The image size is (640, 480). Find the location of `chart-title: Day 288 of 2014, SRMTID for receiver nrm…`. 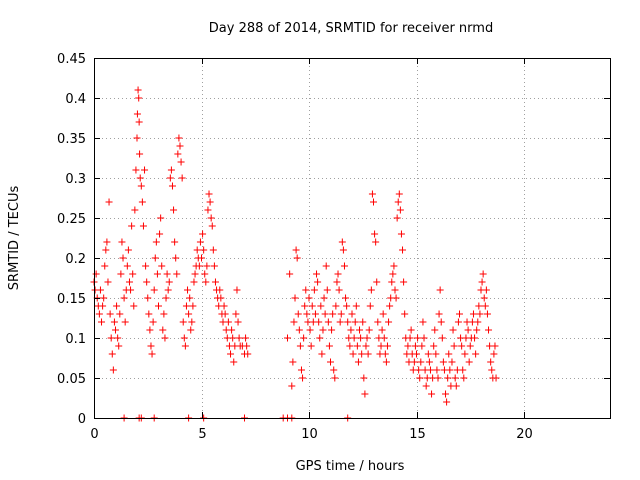

chart-title: Day 288 of 2014, SRMTID for receiver nrm… is located at coordinates (351, 28).